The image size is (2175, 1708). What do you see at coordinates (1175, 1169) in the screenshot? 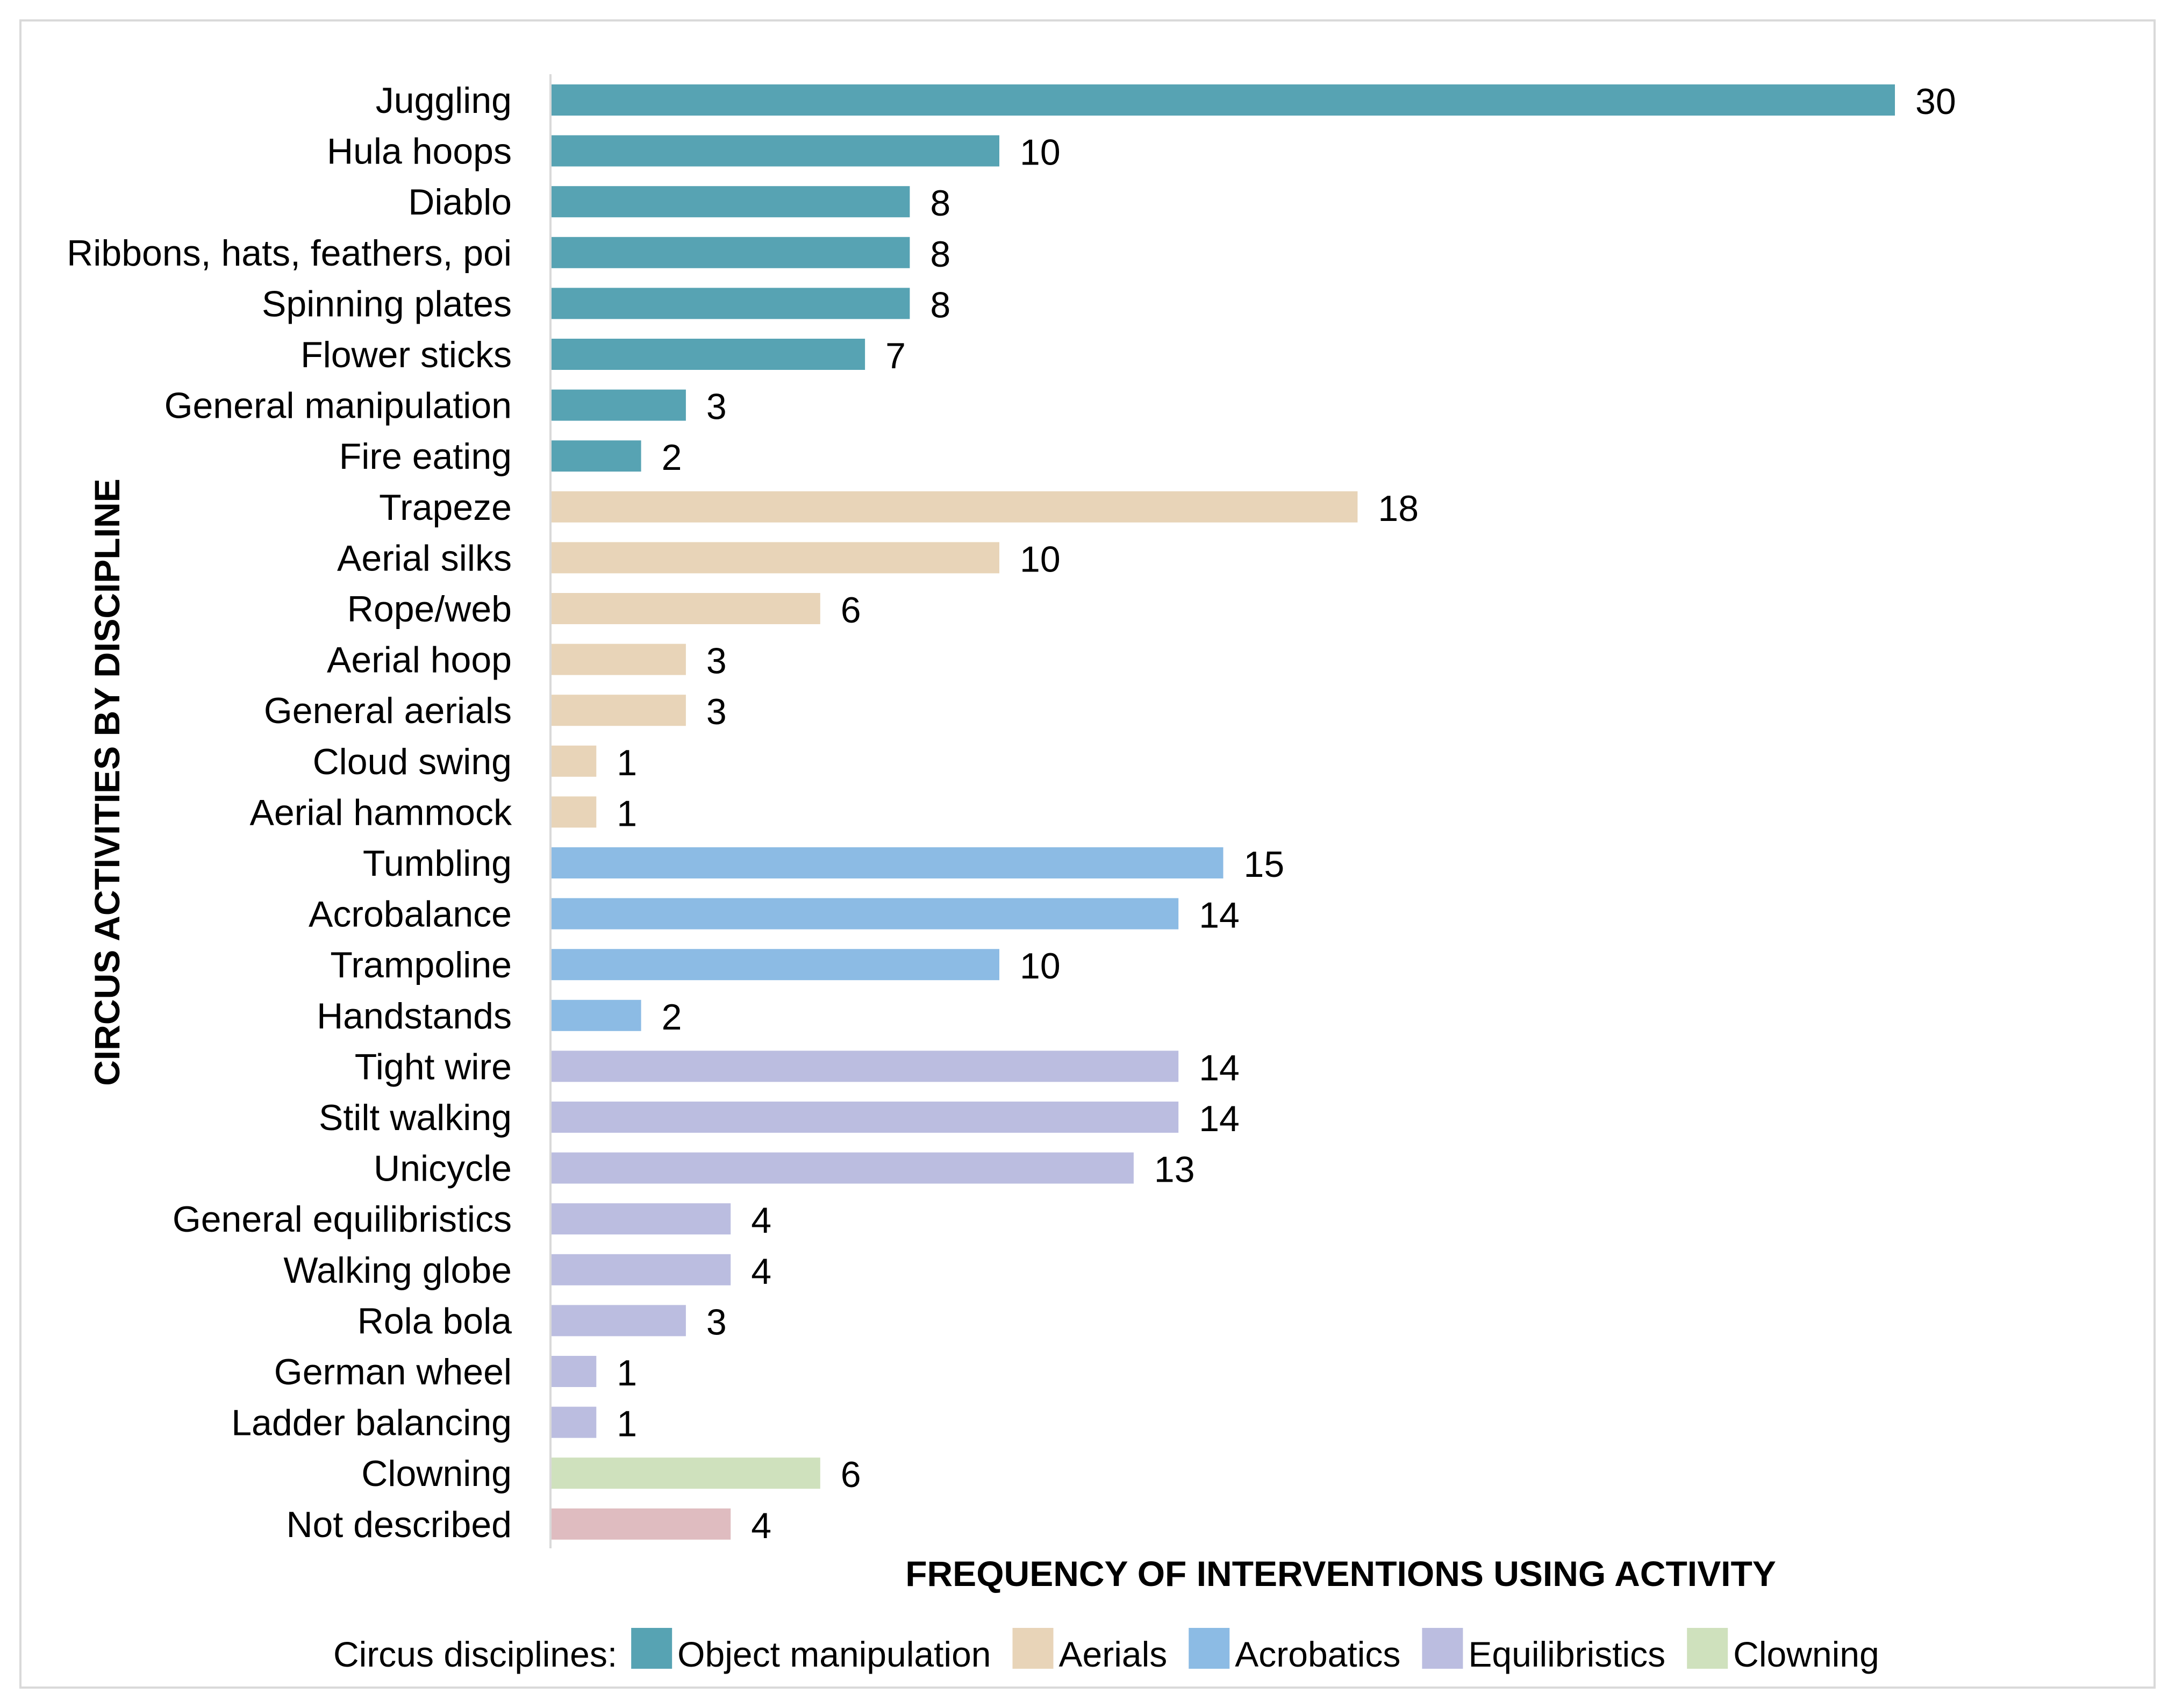
I see `value-label-unicycle: 13` at bounding box center [1175, 1169].